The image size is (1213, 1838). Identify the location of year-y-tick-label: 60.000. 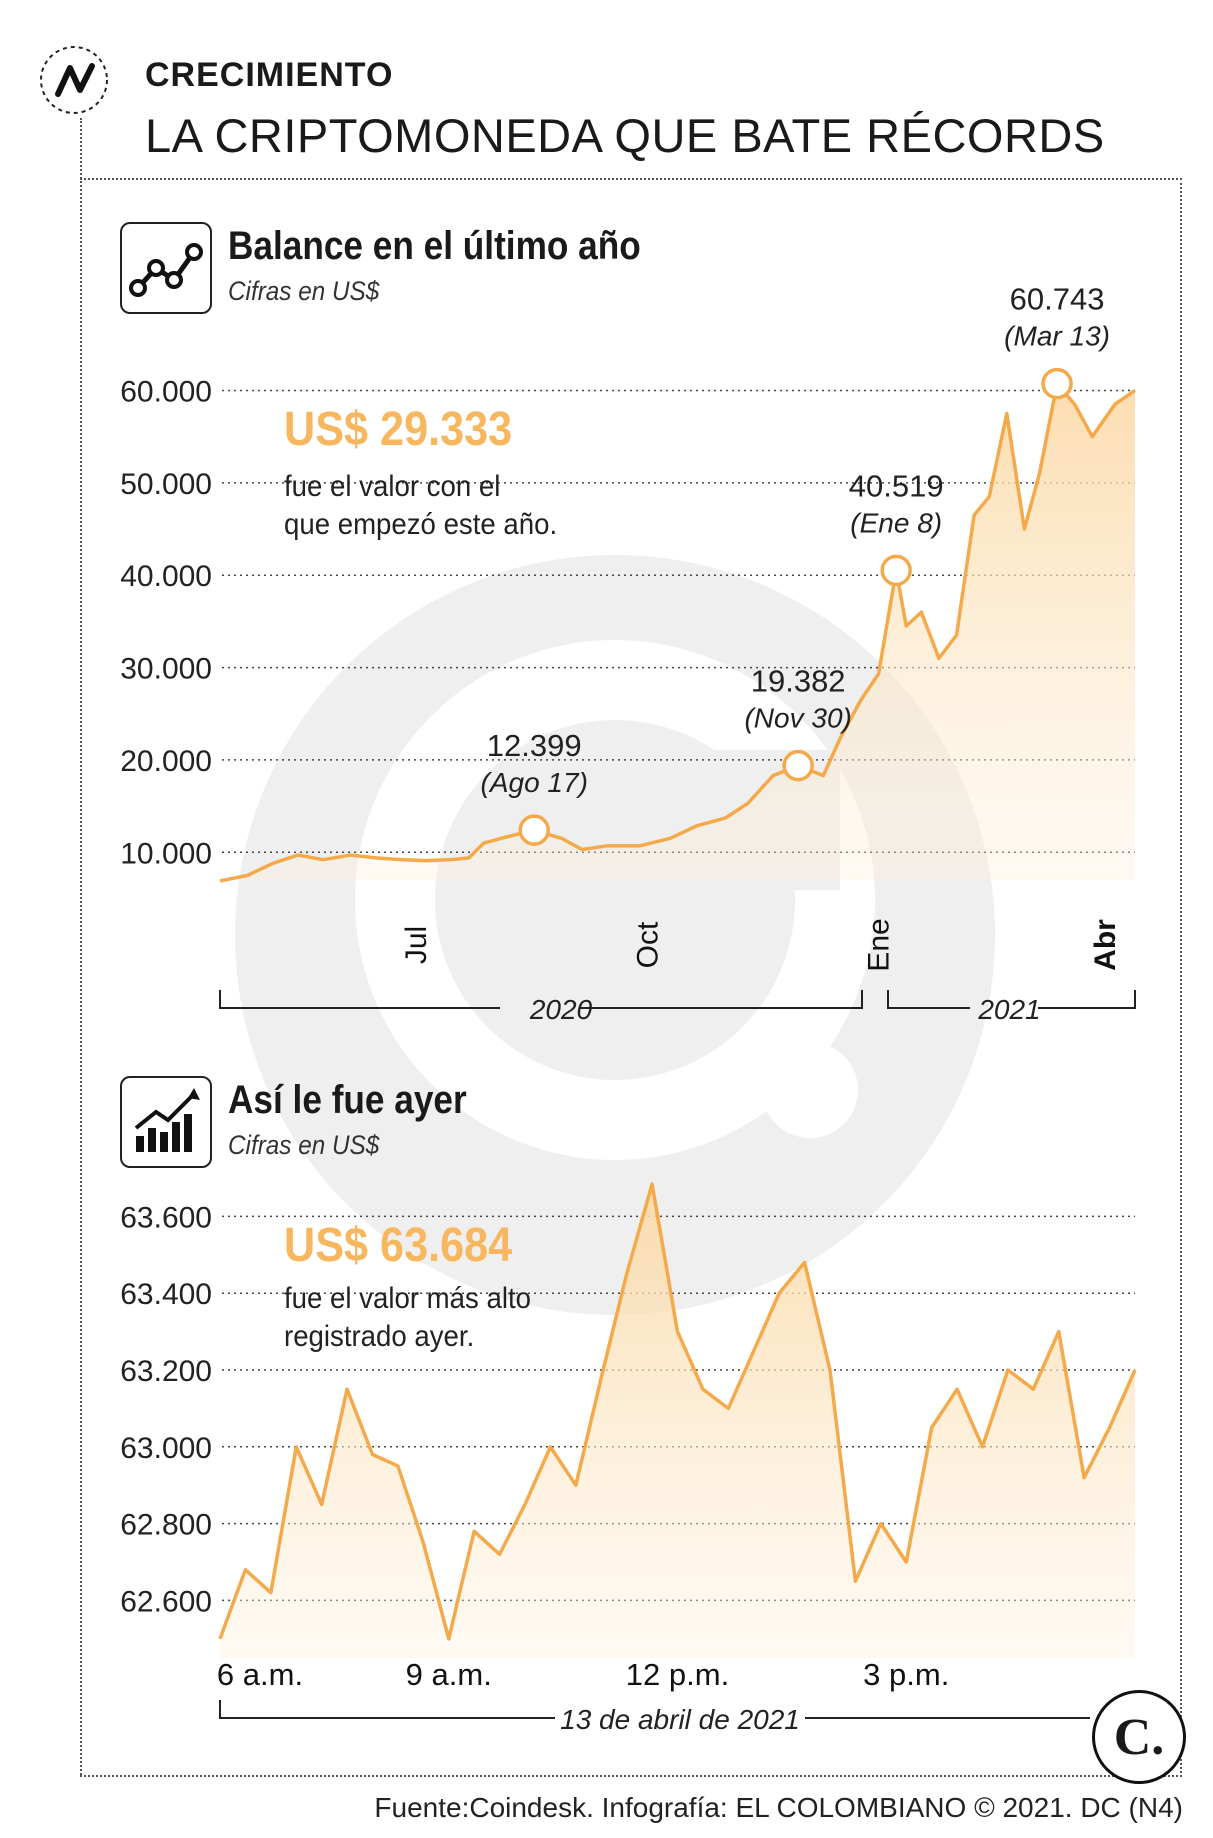
(166, 391).